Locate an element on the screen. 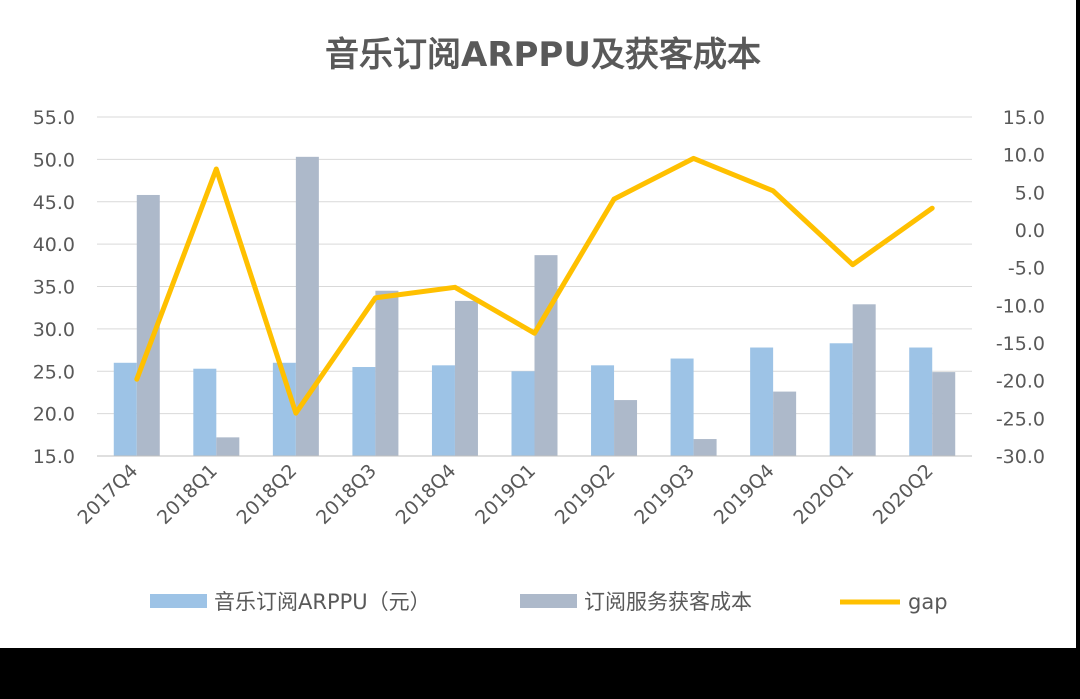 Image resolution: width=1080 pixels, height=699 pixels. bar-cac-2019Q4 is located at coordinates (785, 423).